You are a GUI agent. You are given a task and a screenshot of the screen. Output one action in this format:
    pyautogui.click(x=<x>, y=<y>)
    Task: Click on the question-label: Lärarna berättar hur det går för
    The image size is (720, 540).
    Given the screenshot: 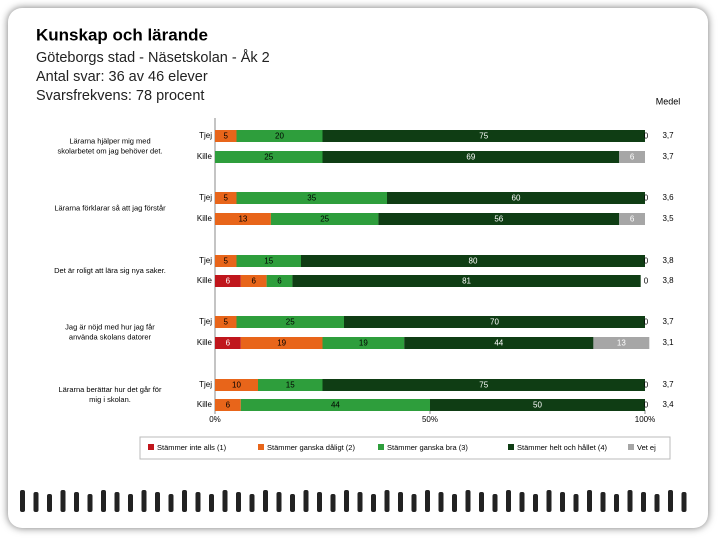 What is the action you would take?
    pyautogui.click(x=110, y=389)
    